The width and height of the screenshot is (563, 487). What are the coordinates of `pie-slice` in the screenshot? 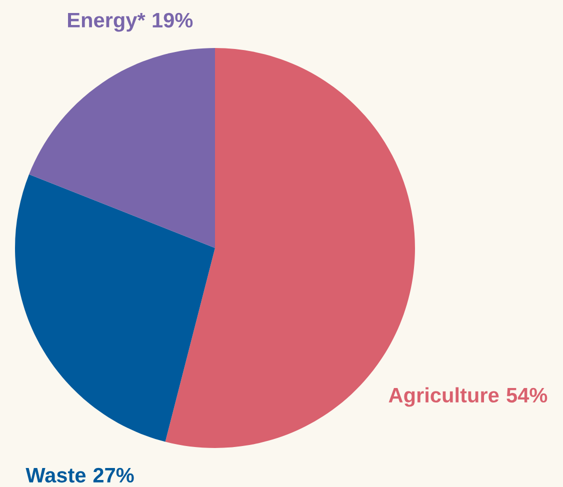 It's located at (122, 148).